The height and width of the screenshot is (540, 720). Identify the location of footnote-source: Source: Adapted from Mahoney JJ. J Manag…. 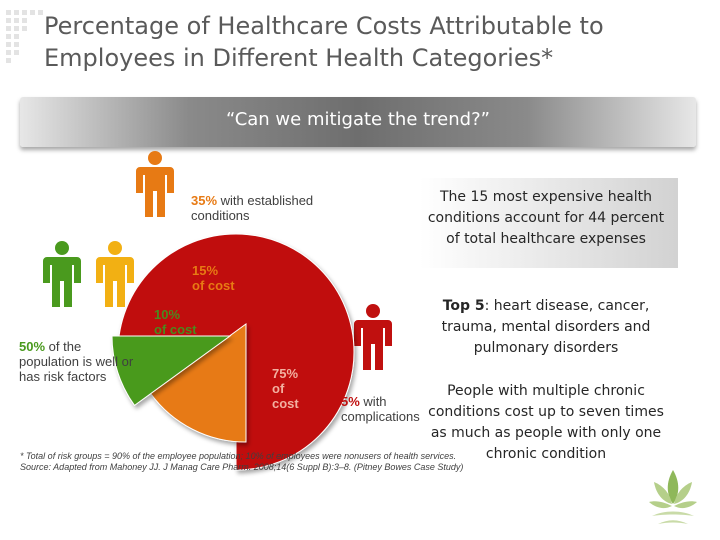
(242, 467).